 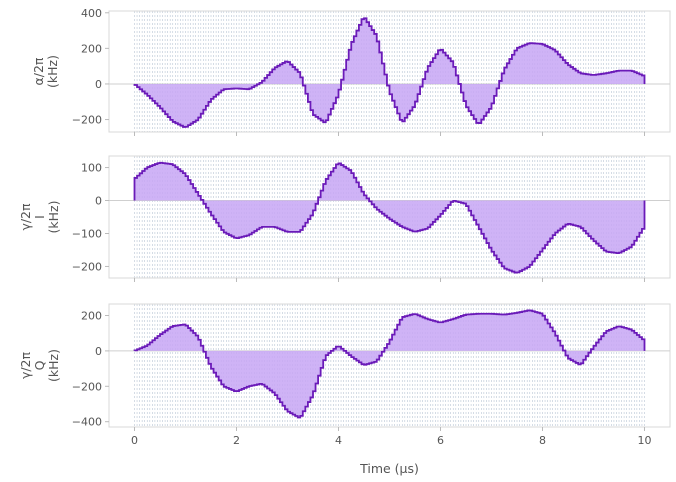 What do you see at coordinates (91, 168) in the screenshot?
I see `y-tick-label: 100` at bounding box center [91, 168].